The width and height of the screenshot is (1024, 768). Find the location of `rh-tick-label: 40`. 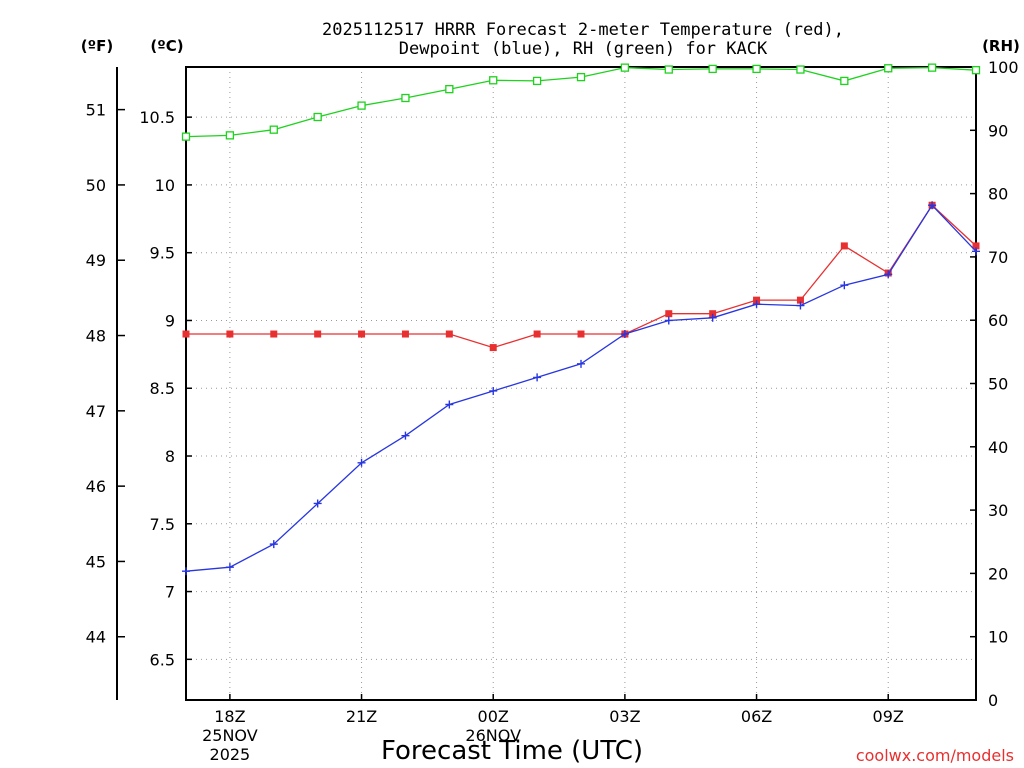

rh-tick-label: 40 is located at coordinates (998, 447).